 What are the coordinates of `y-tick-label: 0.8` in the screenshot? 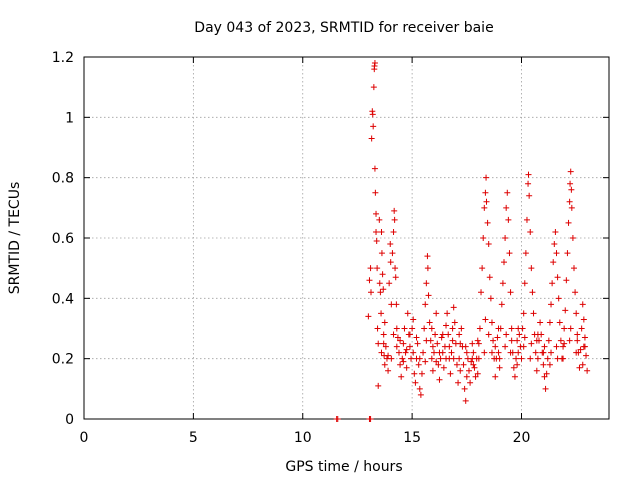 It's located at (63, 179).